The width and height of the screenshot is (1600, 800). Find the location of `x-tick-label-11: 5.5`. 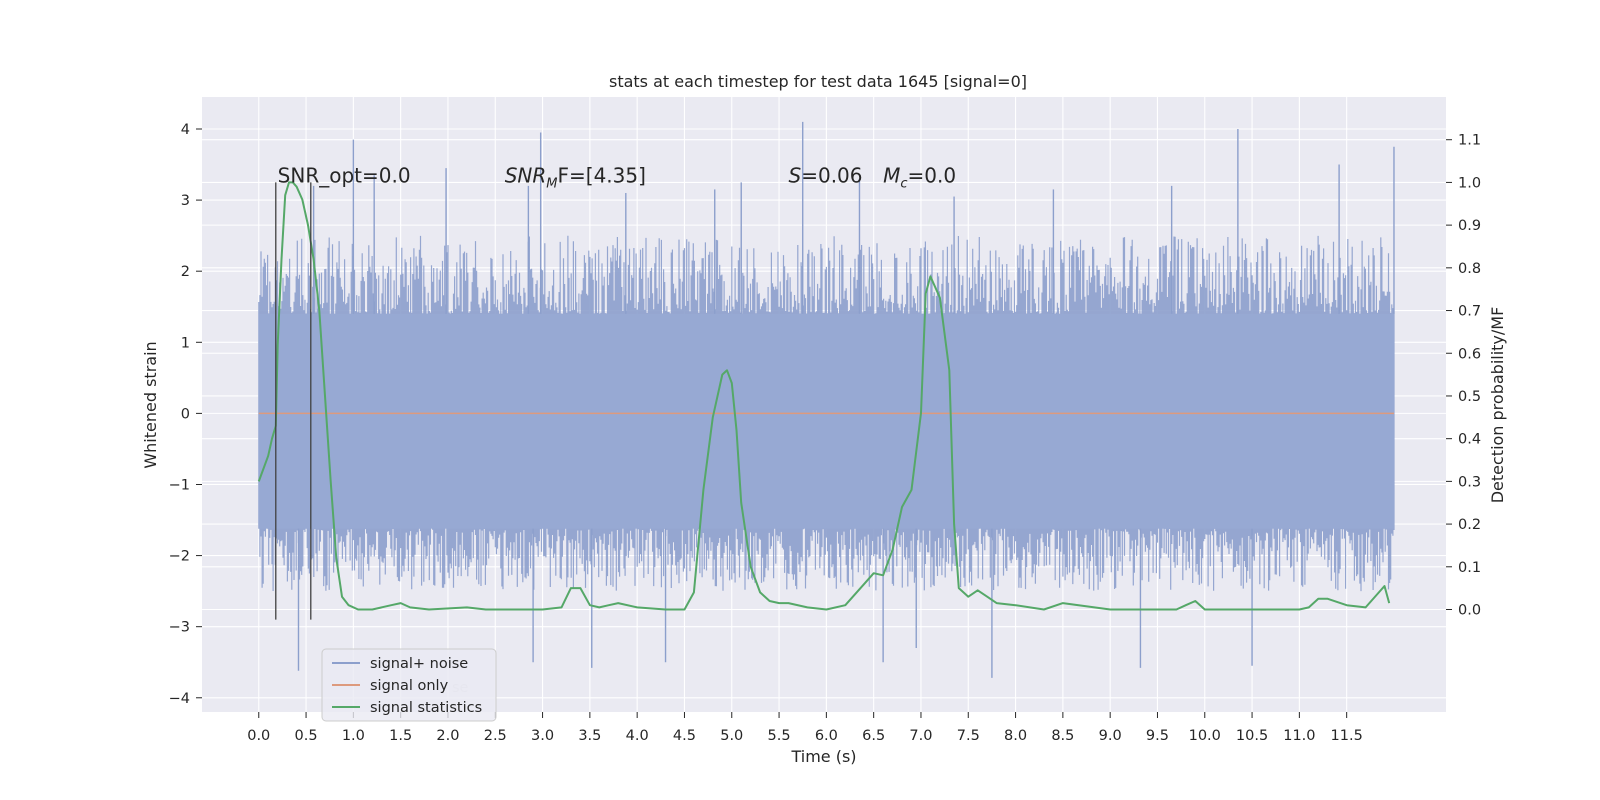

x-tick-label-11: 5.5 is located at coordinates (779, 736).